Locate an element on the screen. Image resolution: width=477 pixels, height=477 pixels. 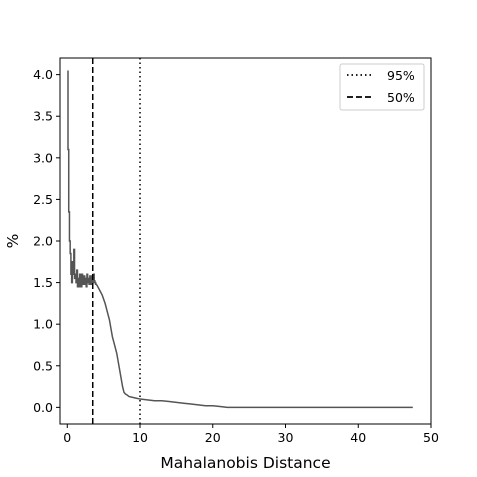
vline-layer is located at coordinates (116, 241).